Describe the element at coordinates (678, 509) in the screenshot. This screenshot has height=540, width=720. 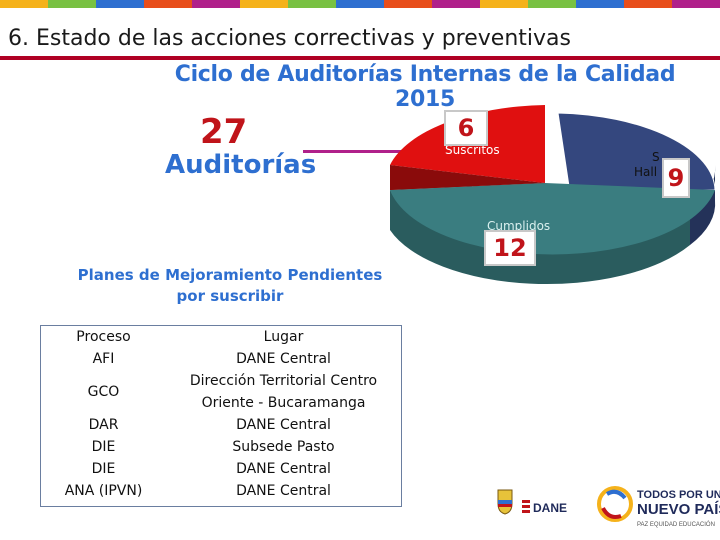
I see `gov-line2: NUEVO PAÍS` at that location.